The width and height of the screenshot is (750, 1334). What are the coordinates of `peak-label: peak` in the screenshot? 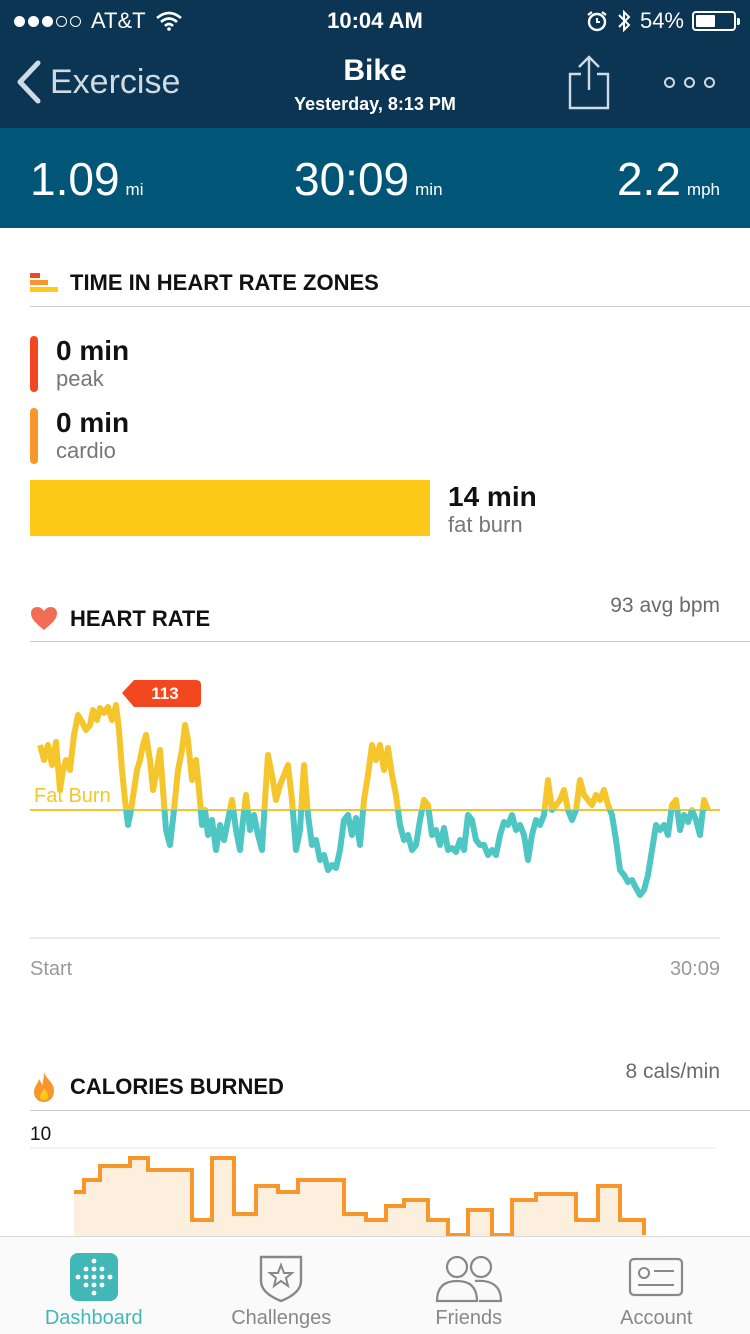 It's located at (80, 378).